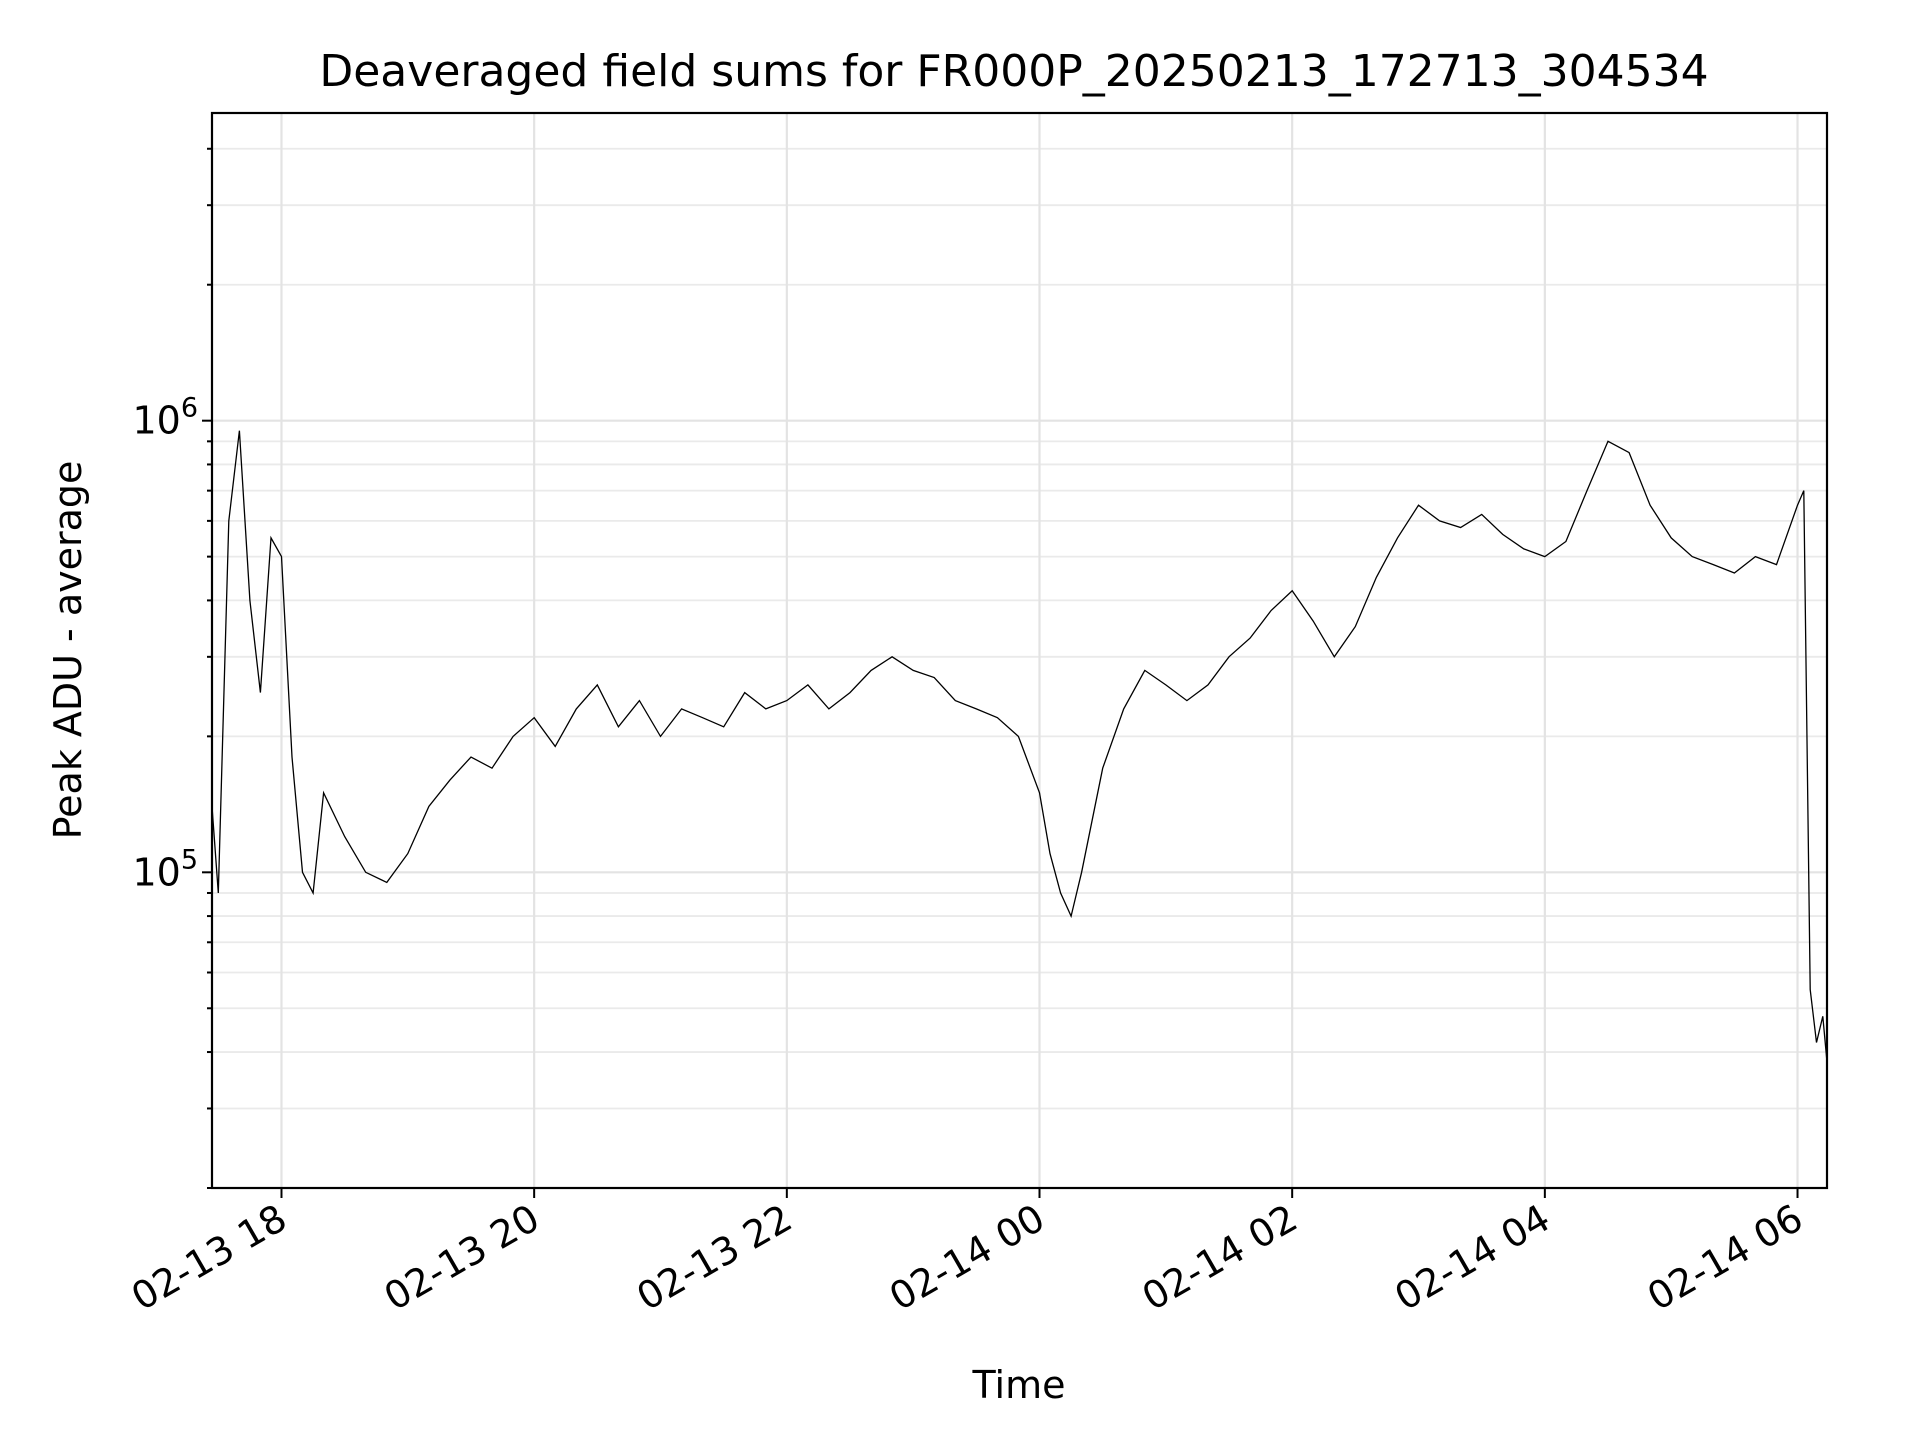 The image size is (1920, 1440). Describe the element at coordinates (68, 650) in the screenshot. I see `y-axis-label: Peak ADU - average` at that location.